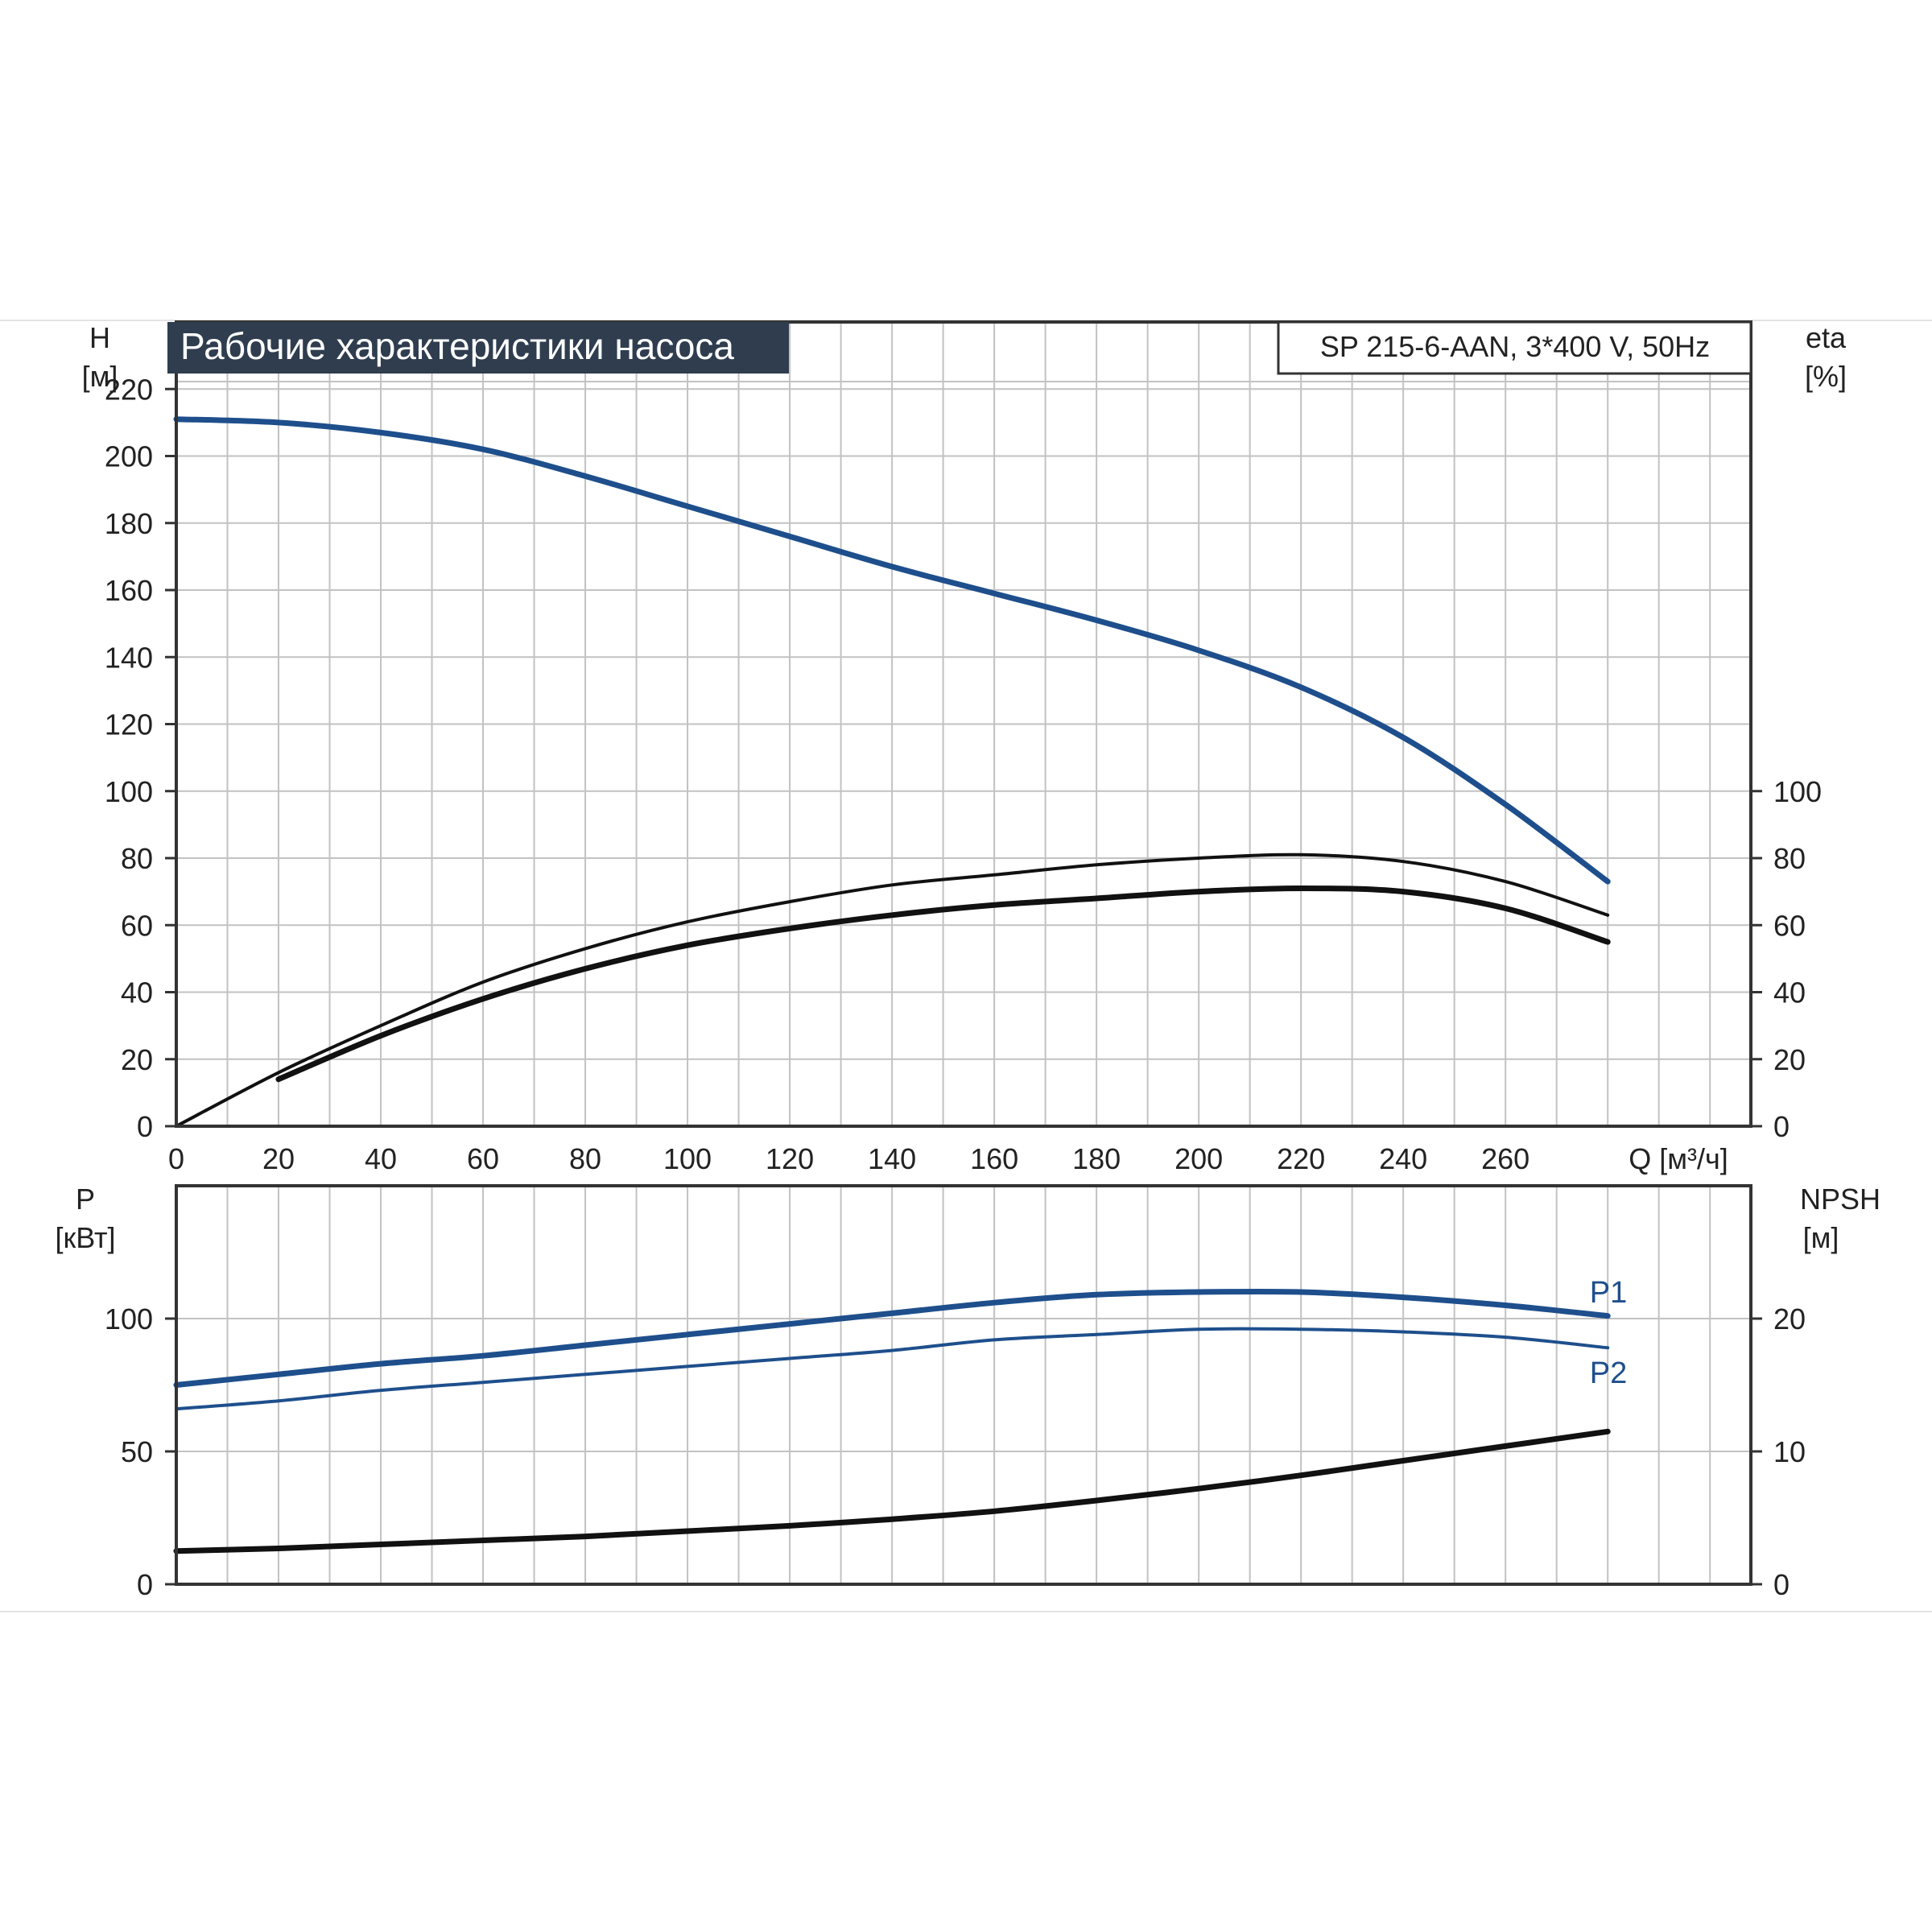 The width and height of the screenshot is (1932, 1932). I want to click on lower-left-tick-label: 0, so click(145, 1584).